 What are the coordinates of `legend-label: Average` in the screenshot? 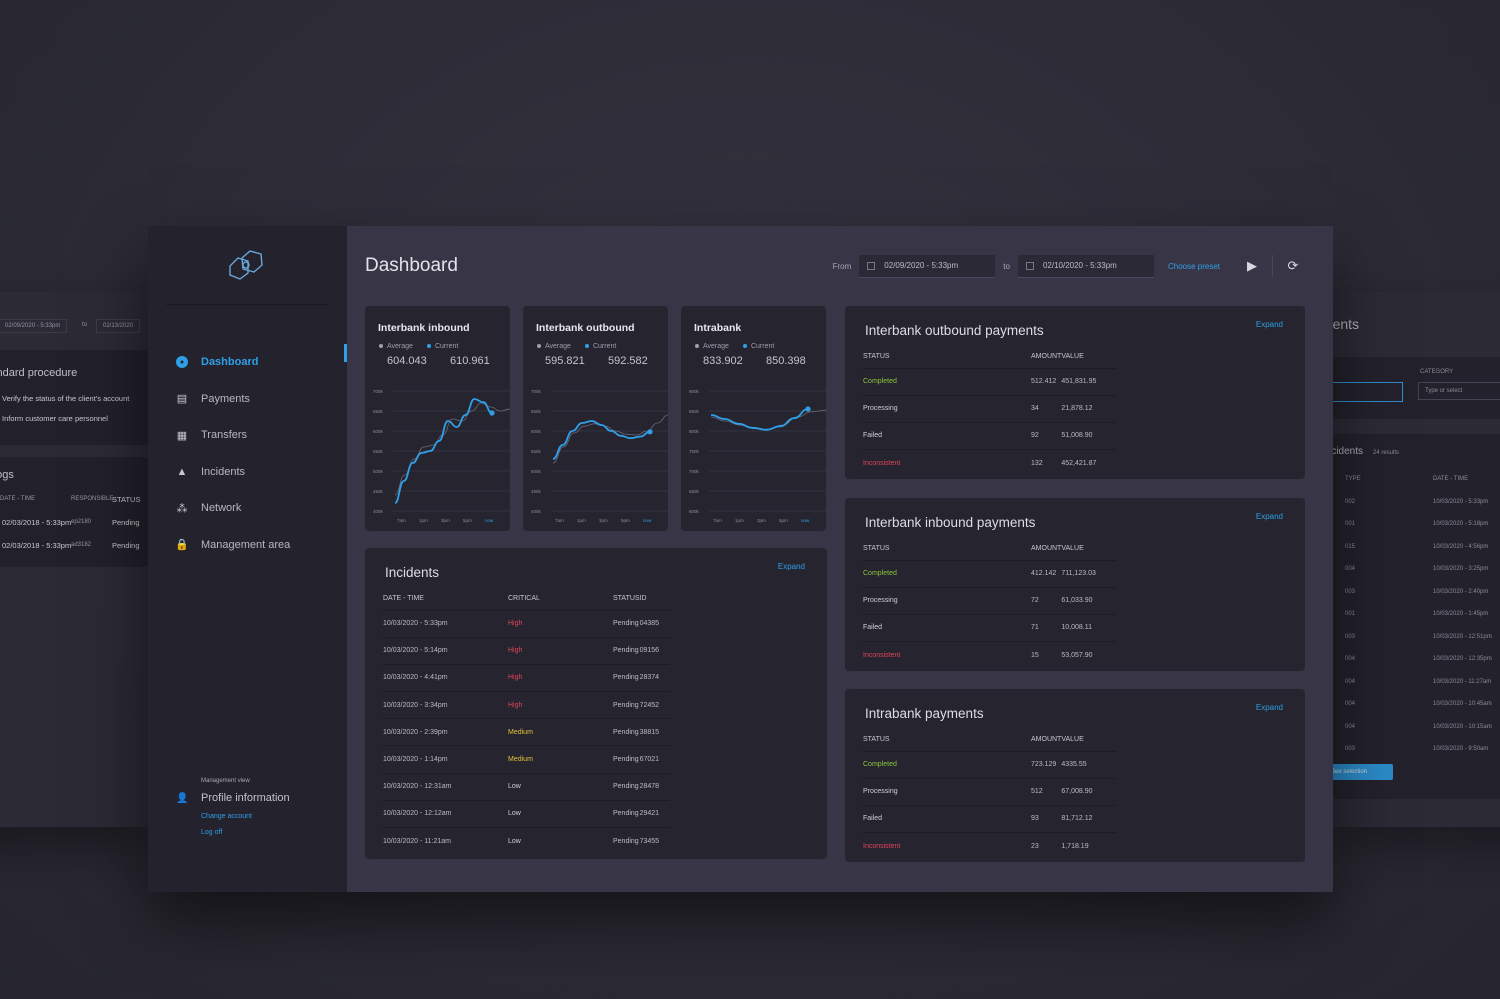 It's located at (400, 346).